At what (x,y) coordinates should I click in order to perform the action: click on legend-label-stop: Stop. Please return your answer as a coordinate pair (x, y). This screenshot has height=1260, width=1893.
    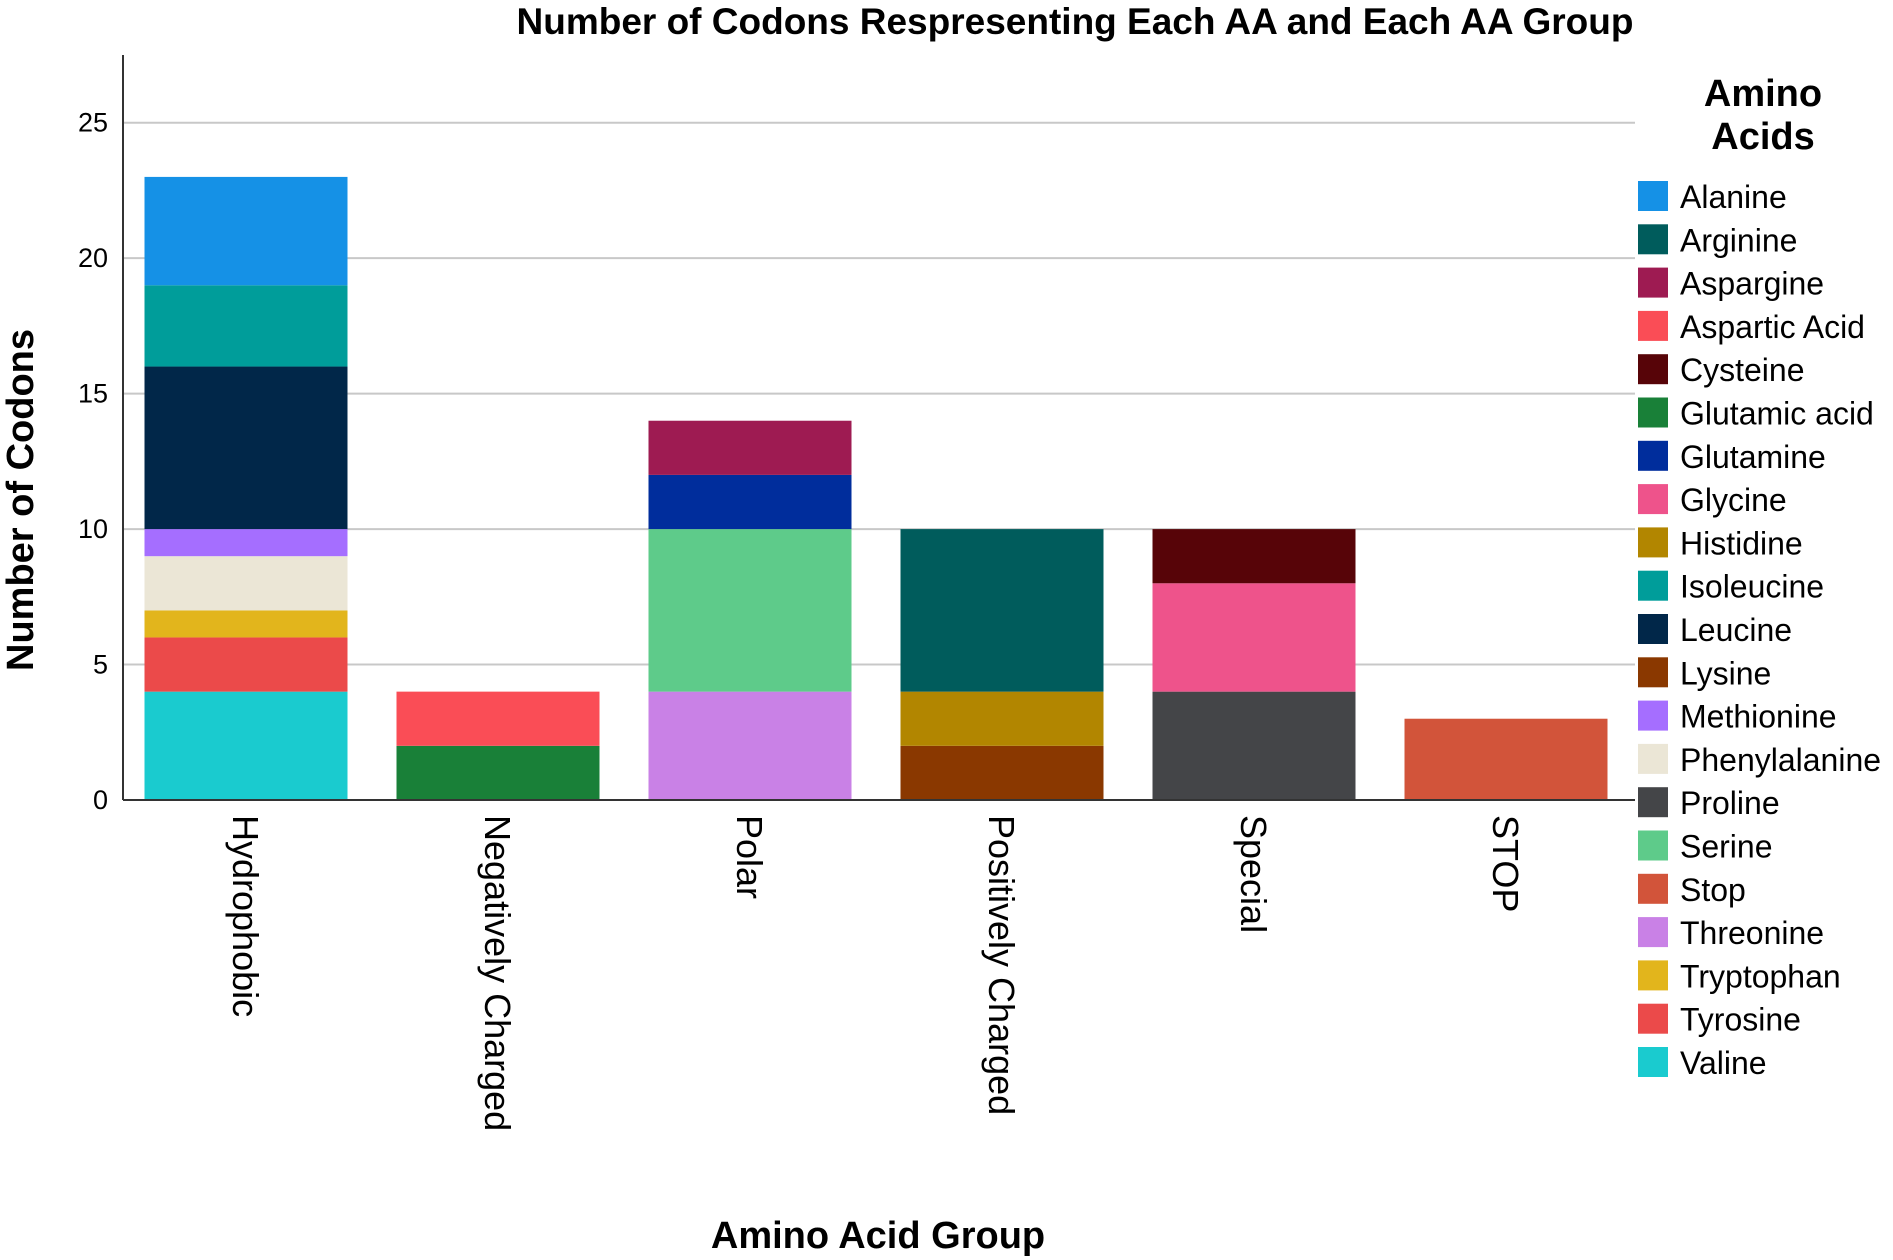
    Looking at the image, I should click on (1713, 890).